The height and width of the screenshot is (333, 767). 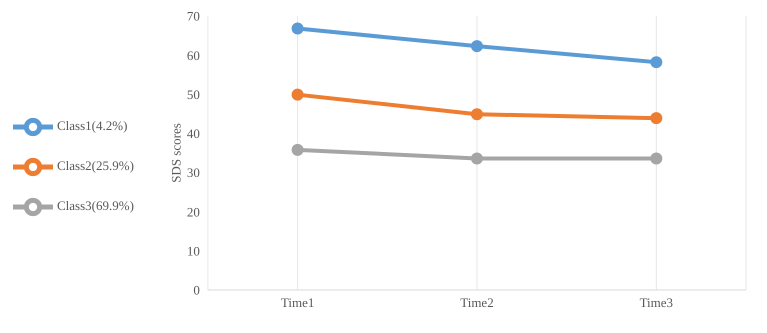 I want to click on y-tick-label: 30, so click(x=193, y=172).